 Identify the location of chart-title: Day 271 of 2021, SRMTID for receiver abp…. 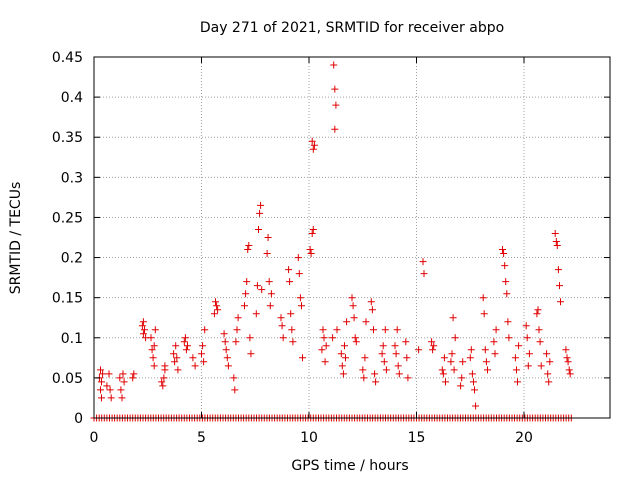
(352, 28).